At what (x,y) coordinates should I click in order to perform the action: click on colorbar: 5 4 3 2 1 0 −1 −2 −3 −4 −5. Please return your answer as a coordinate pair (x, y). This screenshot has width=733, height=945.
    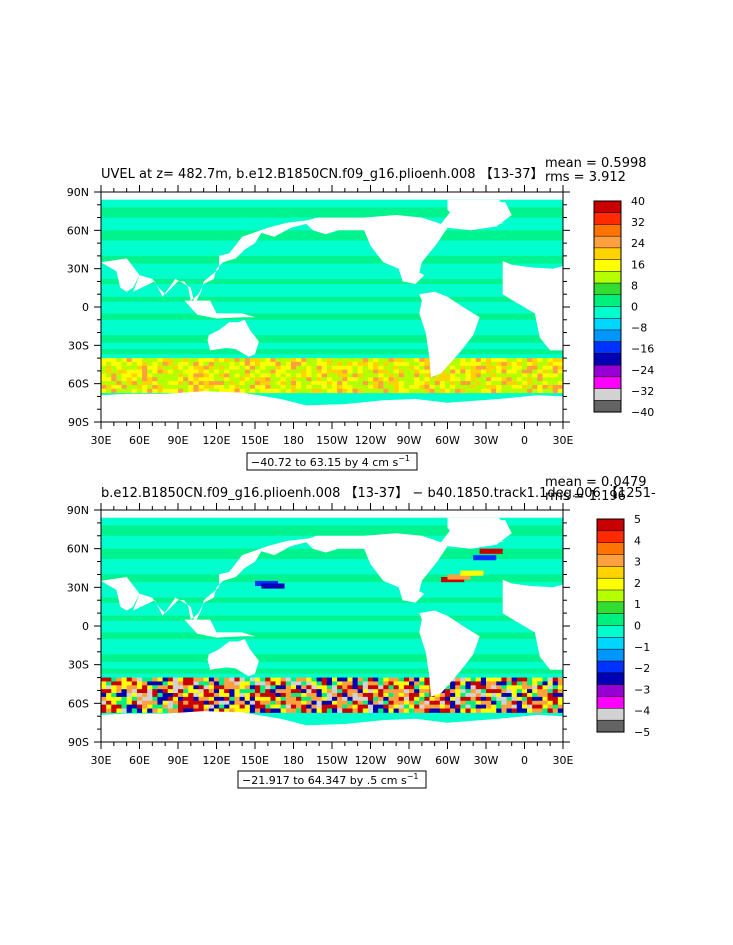
    Looking at the image, I should click on (623, 626).